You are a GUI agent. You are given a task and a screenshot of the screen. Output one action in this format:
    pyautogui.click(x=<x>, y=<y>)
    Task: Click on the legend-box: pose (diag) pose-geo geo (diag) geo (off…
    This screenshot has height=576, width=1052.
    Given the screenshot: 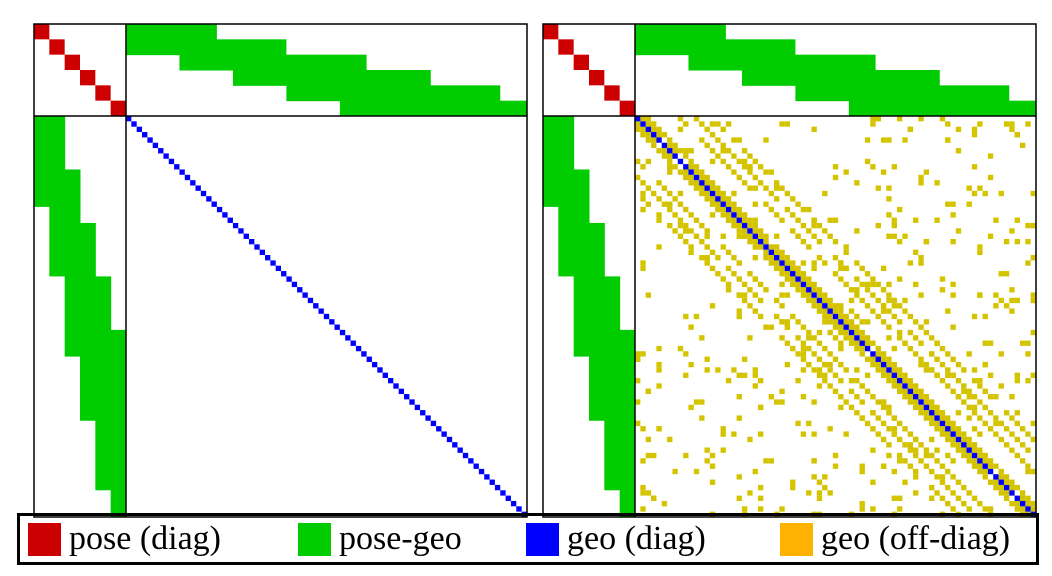 What is the action you would take?
    pyautogui.click(x=528, y=539)
    